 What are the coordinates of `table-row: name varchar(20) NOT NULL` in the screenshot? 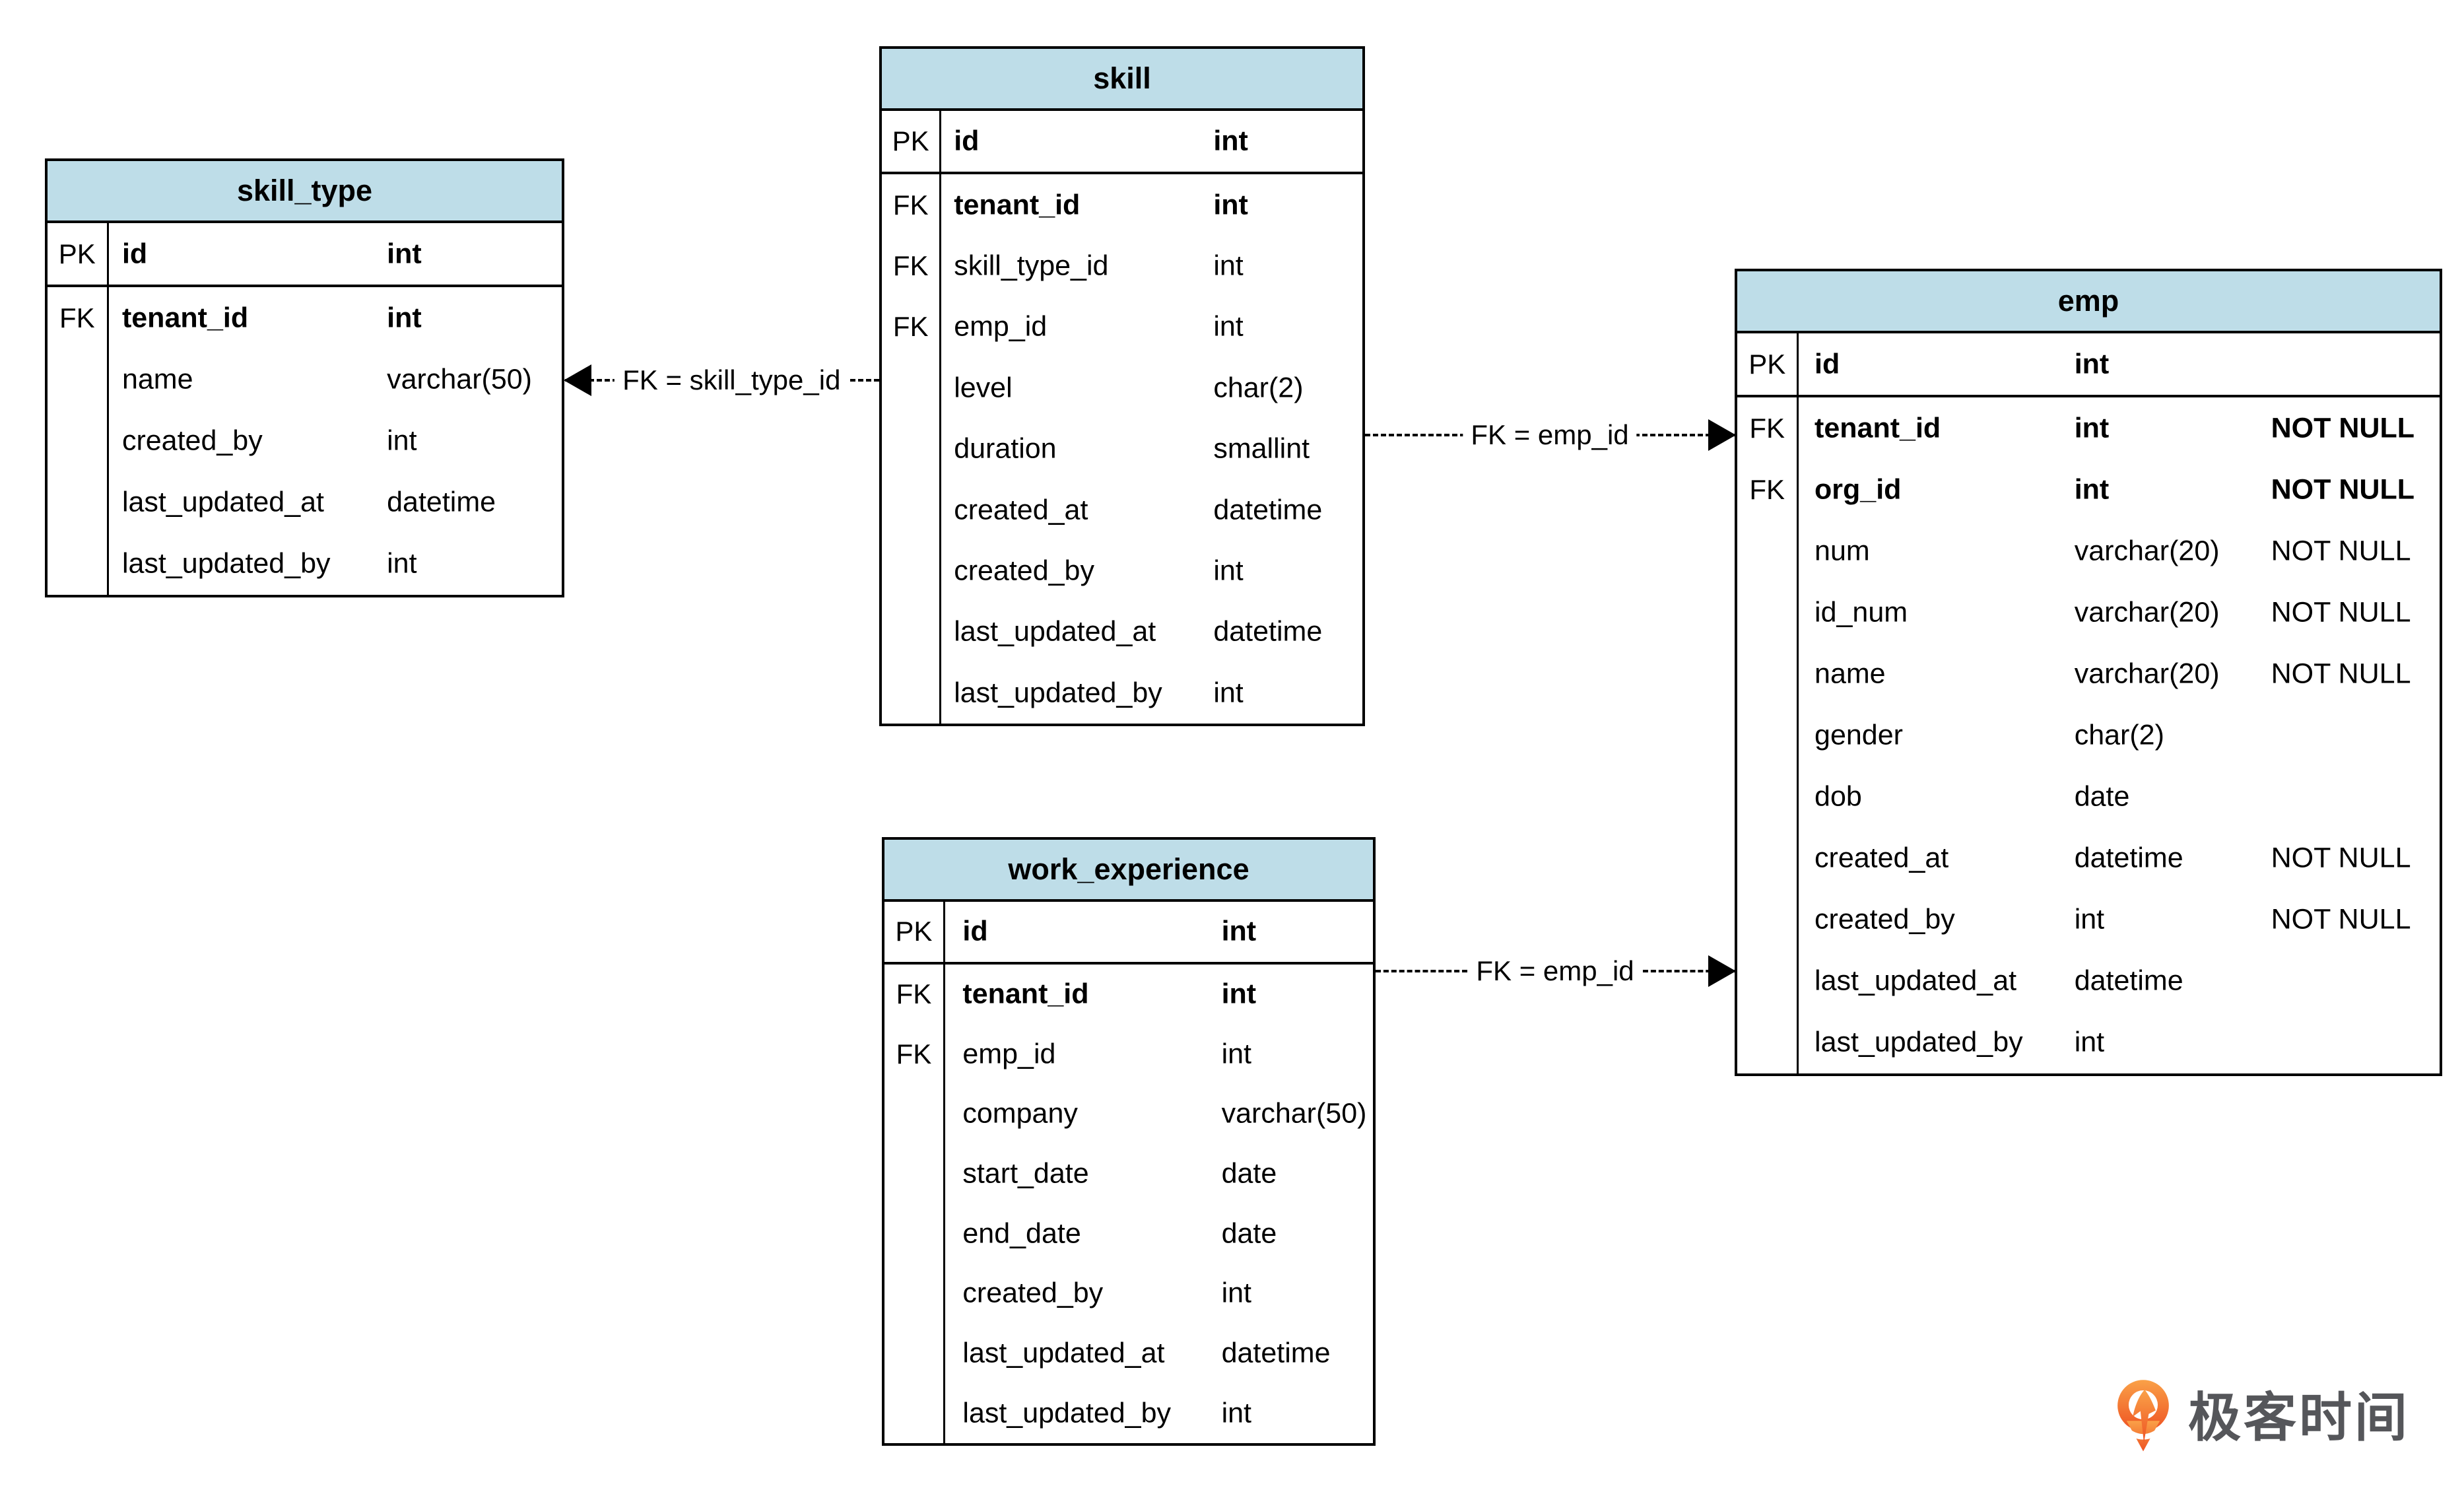 It's located at (2089, 674).